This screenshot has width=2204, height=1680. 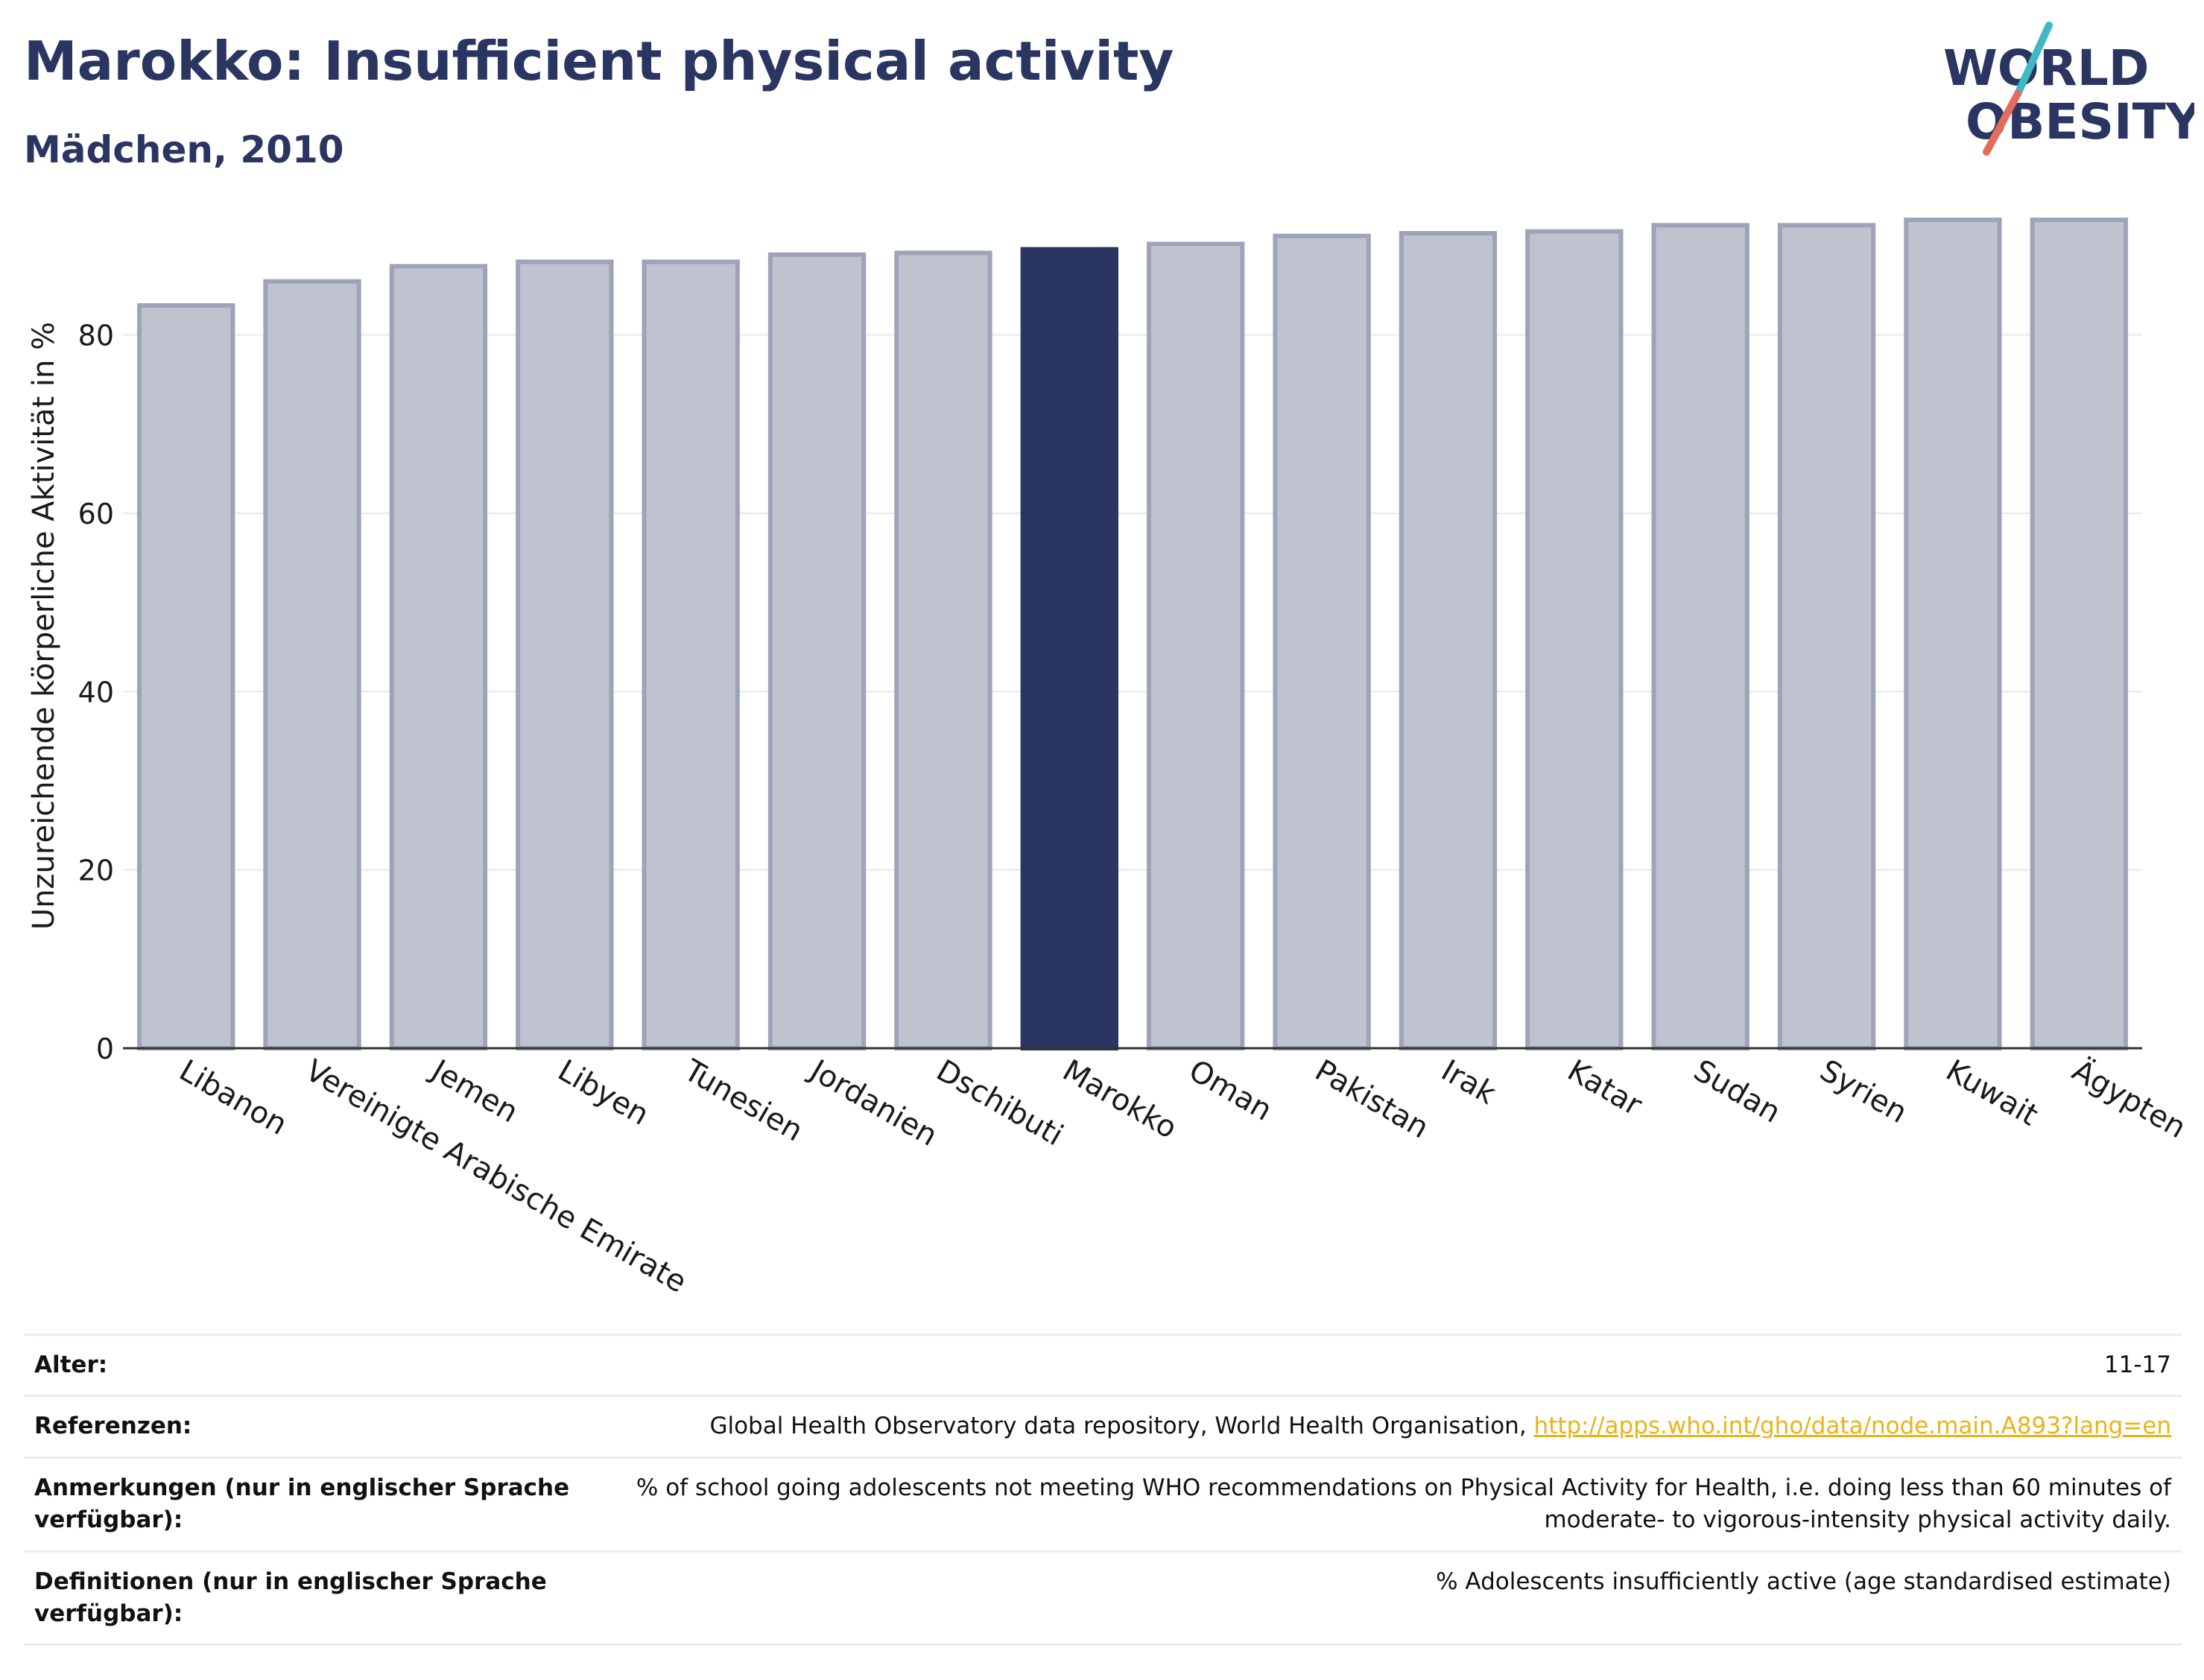 I want to click on x-tick-label: Jordanien, so click(x=872, y=1102).